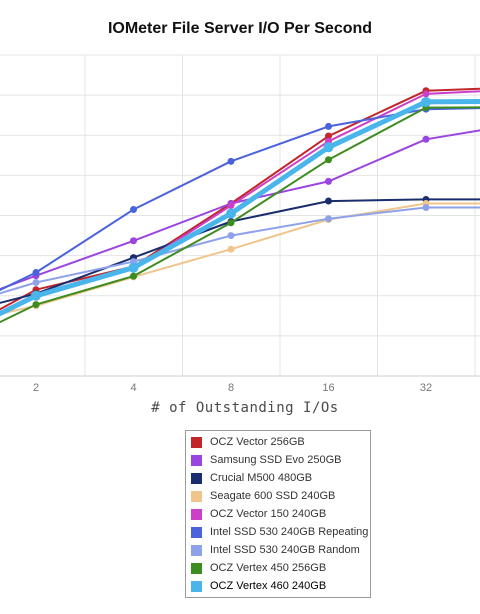 The height and width of the screenshot is (614, 480). What do you see at coordinates (268, 514) in the screenshot?
I see `legend-label: OCZ Vector 150 240GB` at bounding box center [268, 514].